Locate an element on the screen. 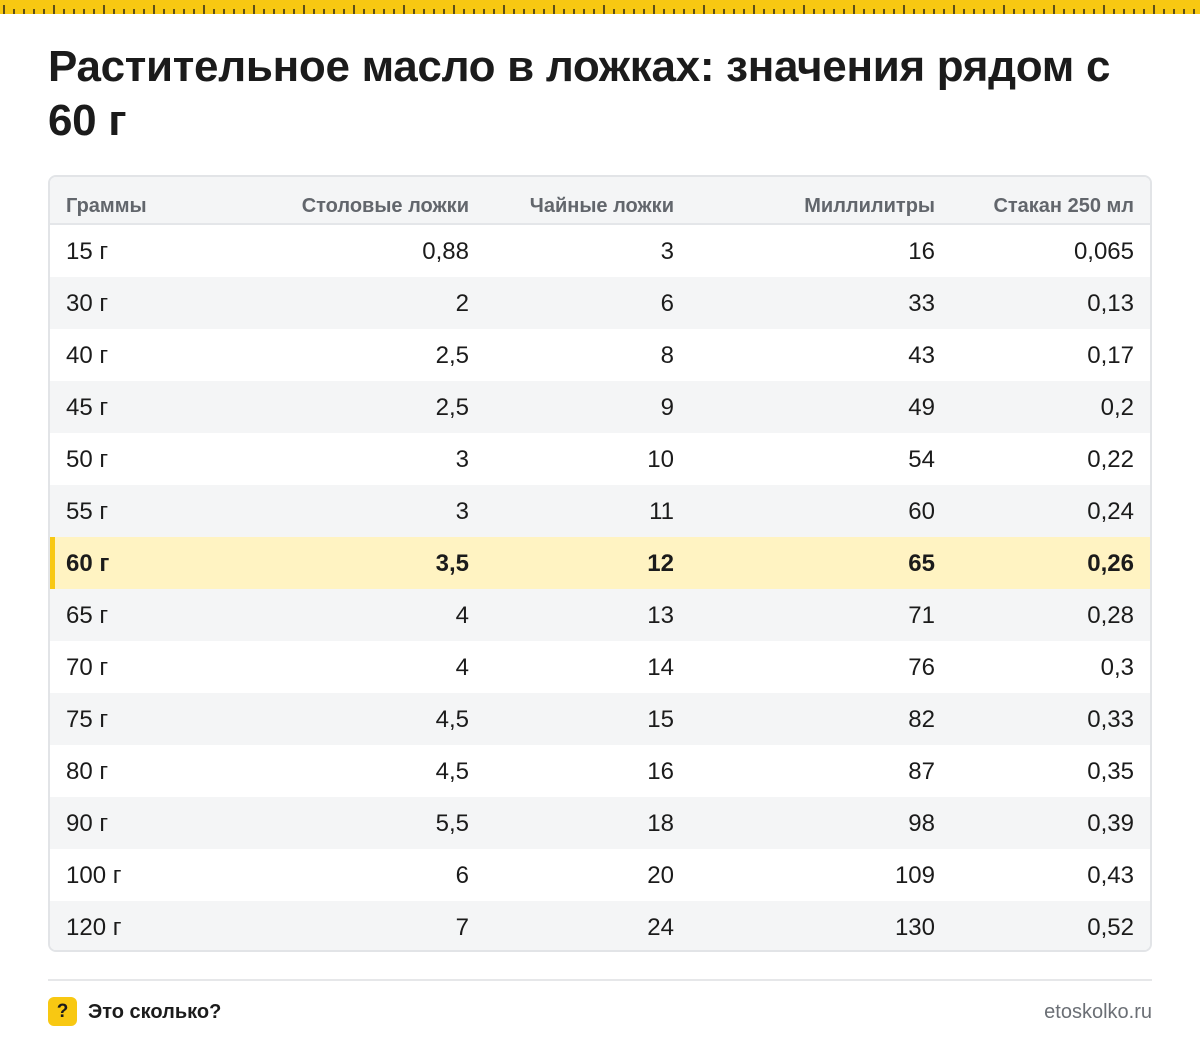  table-row: 80 г 4,5 16 87 0,35 is located at coordinates (600, 771).